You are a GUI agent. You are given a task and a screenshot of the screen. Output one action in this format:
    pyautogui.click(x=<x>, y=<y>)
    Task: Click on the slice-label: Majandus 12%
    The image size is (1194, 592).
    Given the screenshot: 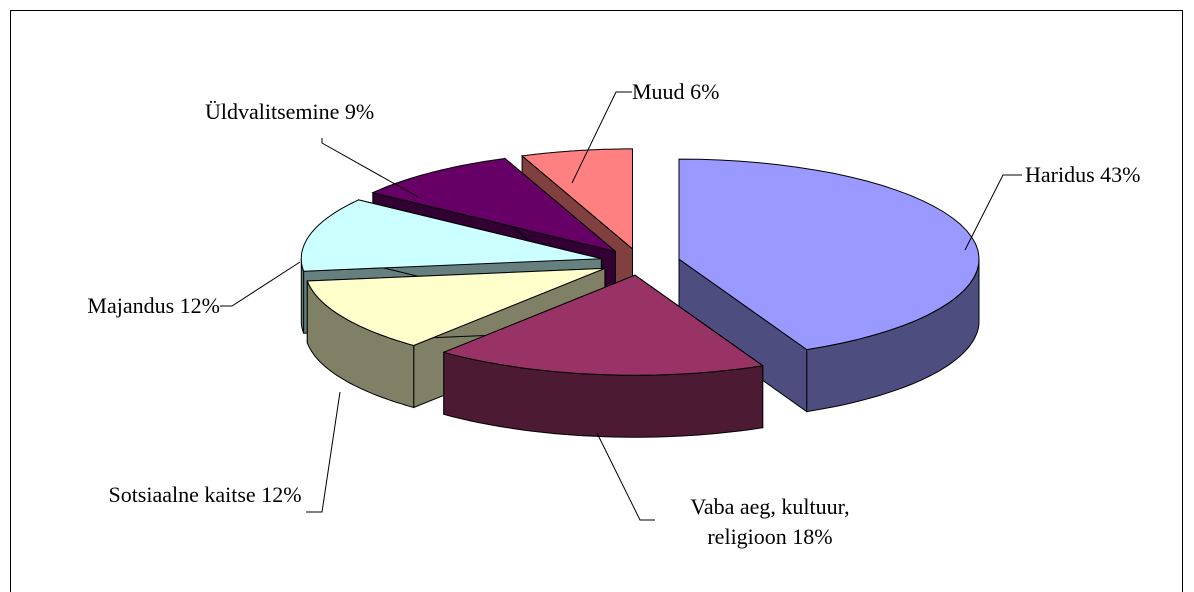 What is the action you would take?
    pyautogui.click(x=125, y=306)
    